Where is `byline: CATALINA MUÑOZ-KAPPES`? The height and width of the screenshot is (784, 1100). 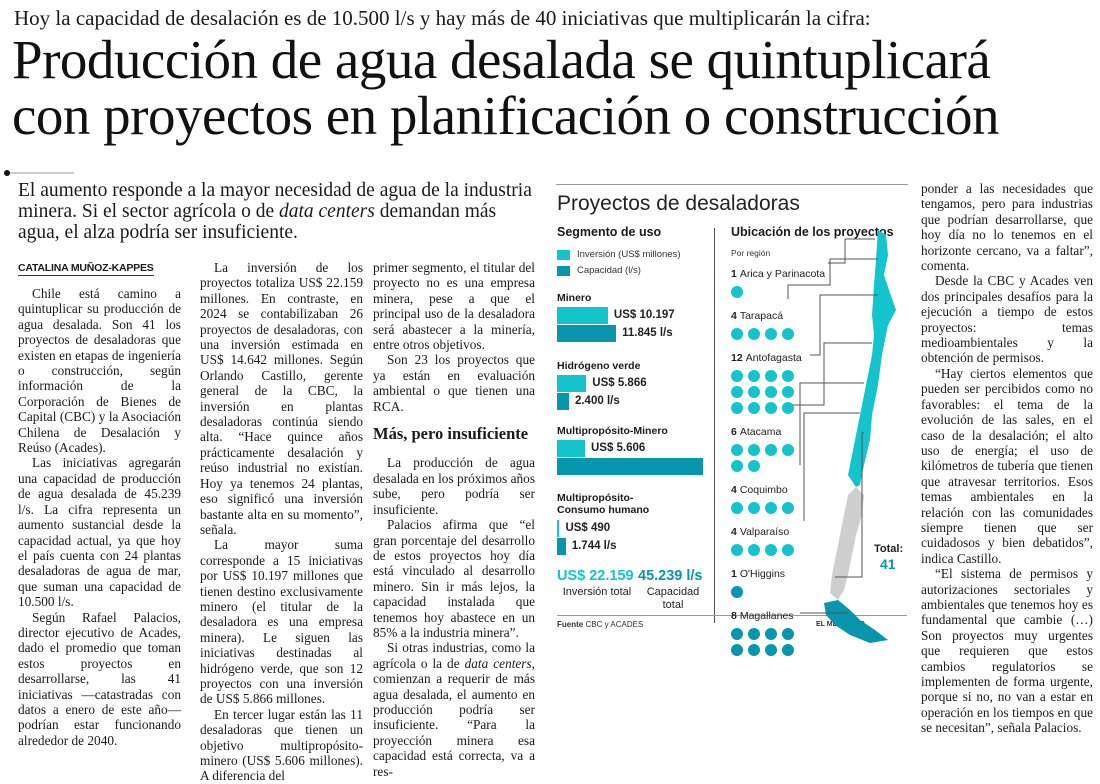 byline: CATALINA MUÑOZ-KAPPES is located at coordinates (86, 269).